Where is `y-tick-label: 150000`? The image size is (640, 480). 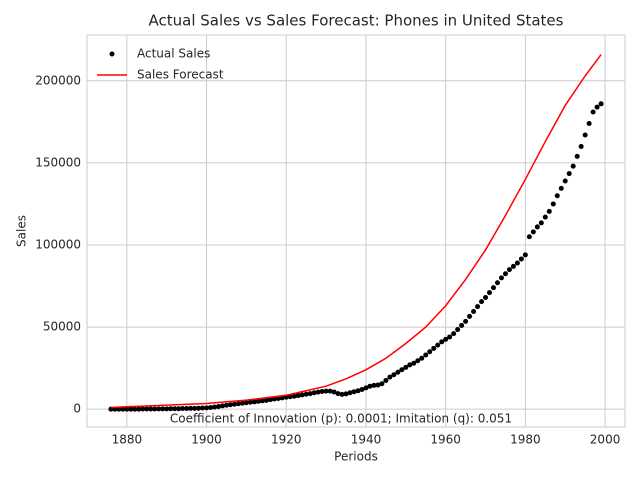
y-tick-label: 150000 is located at coordinates (58, 162).